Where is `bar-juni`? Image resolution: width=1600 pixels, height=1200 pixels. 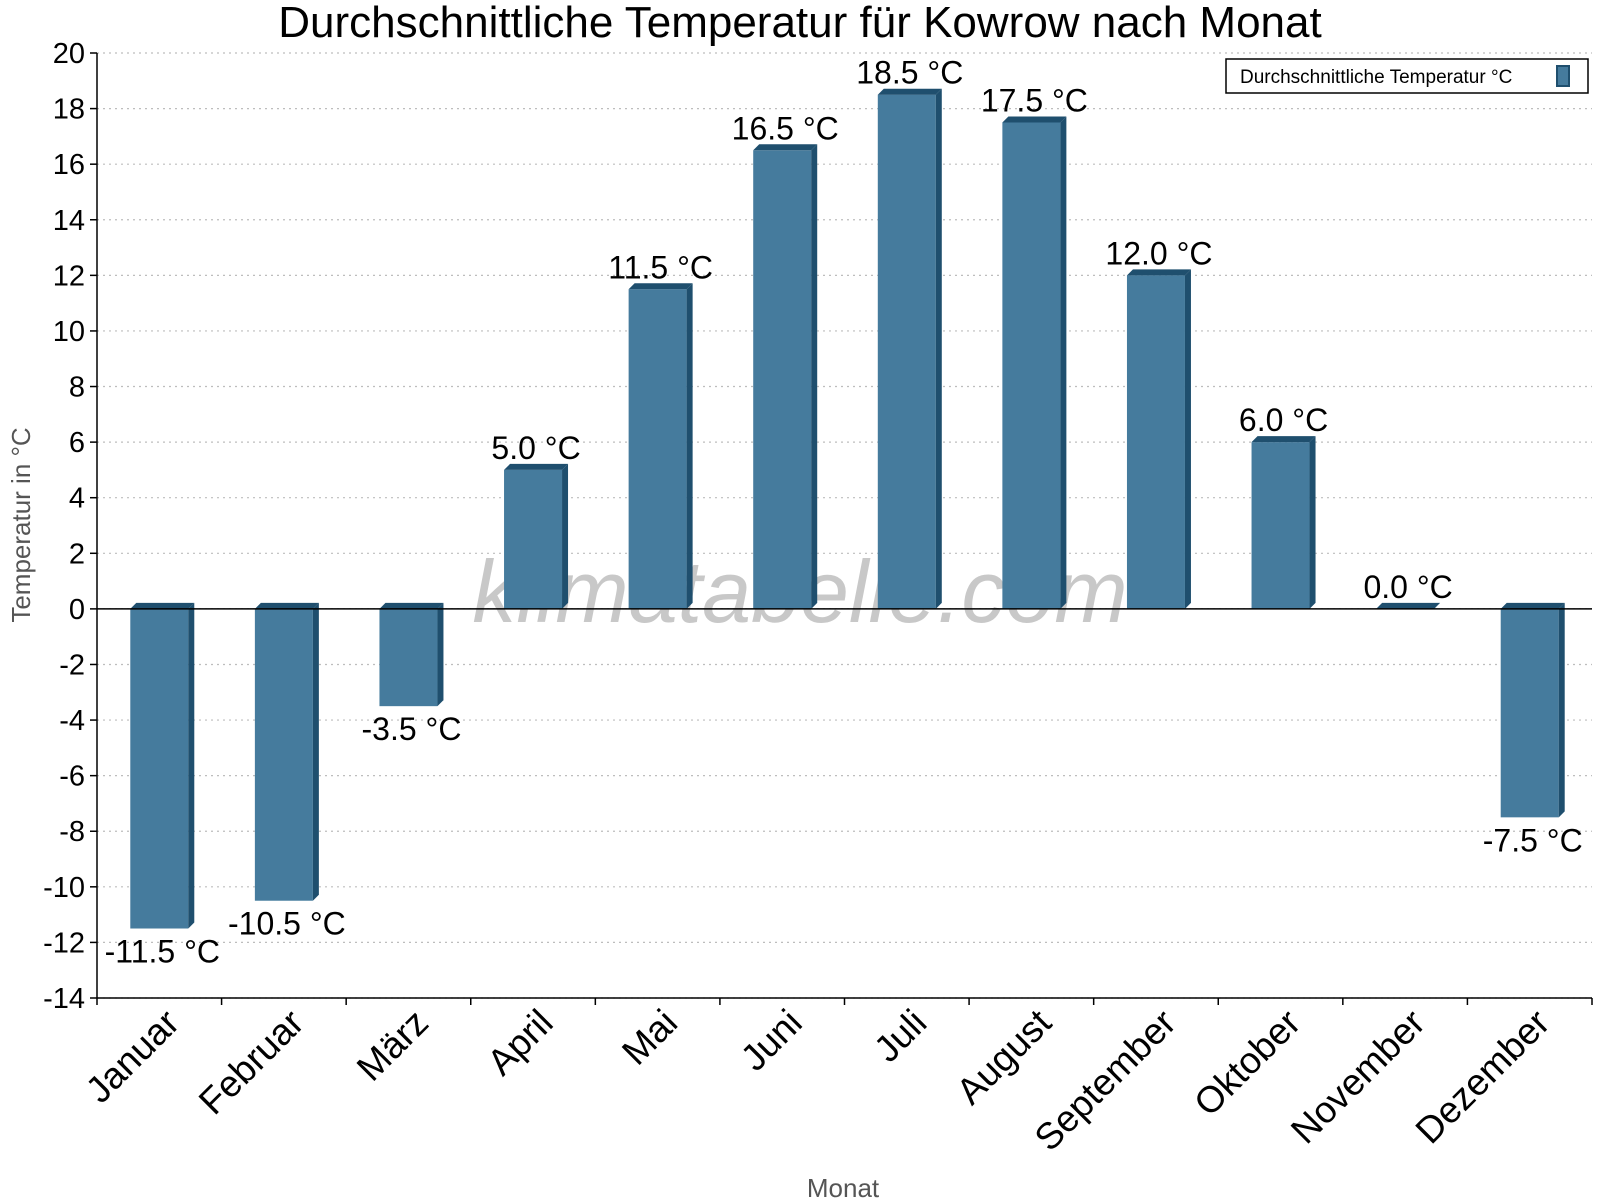 bar-juni is located at coordinates (785, 376).